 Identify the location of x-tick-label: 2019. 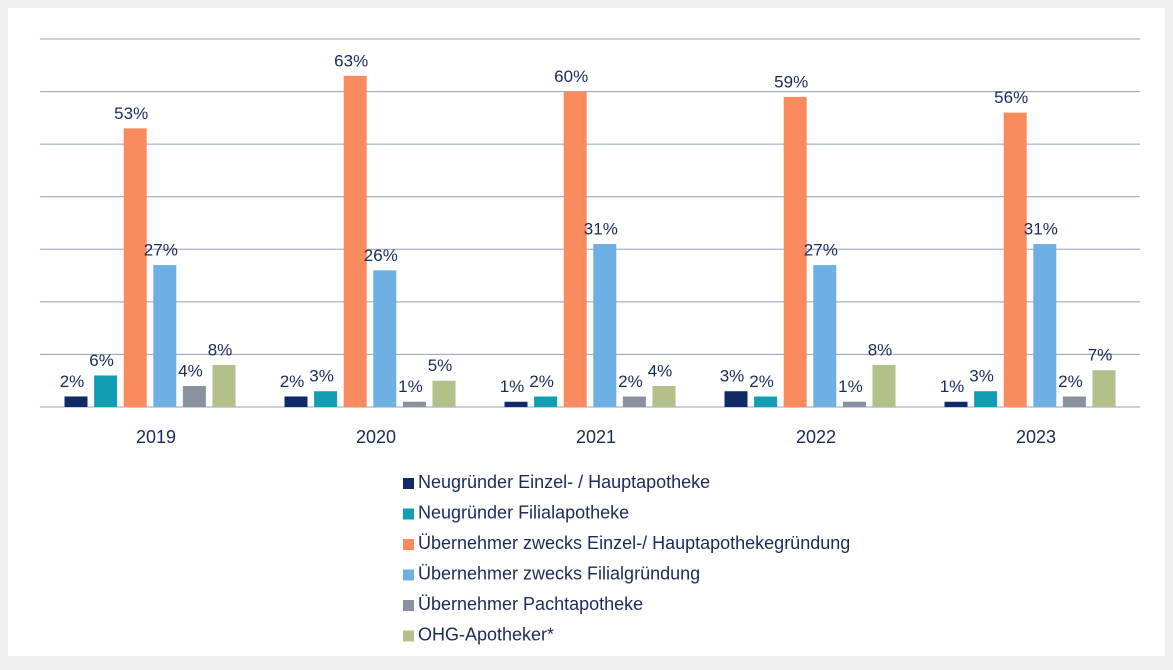
(156, 437).